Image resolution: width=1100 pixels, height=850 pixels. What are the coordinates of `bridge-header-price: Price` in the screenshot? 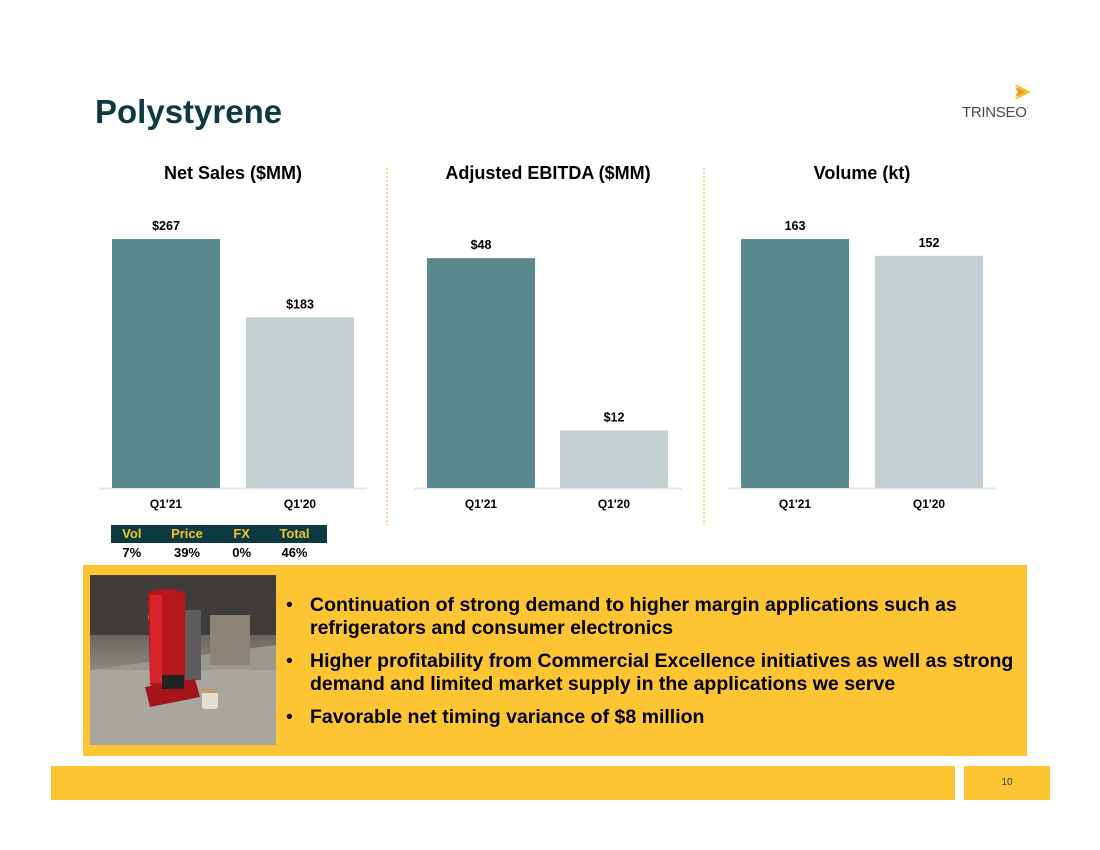 It's located at (187, 534).